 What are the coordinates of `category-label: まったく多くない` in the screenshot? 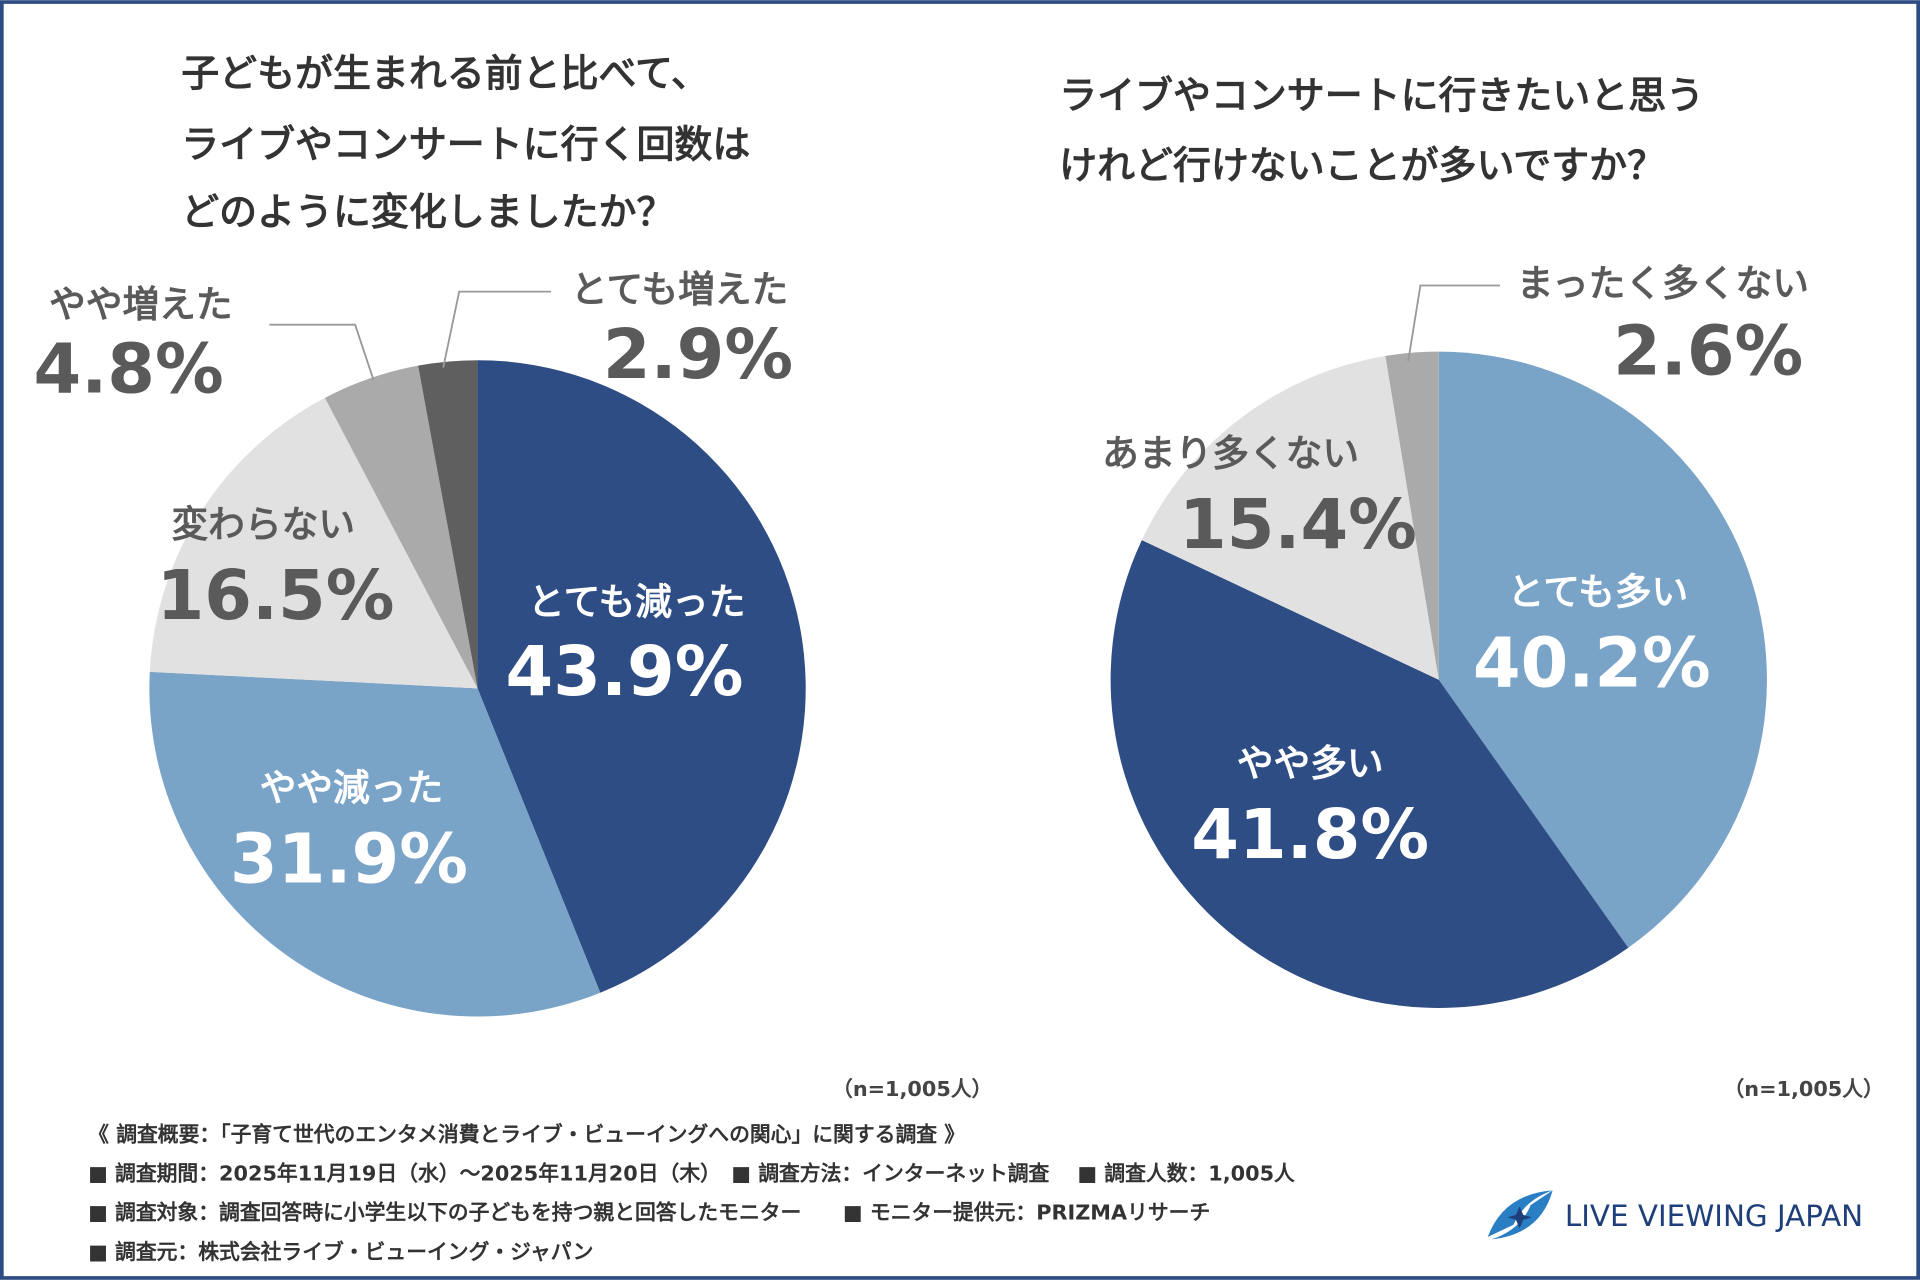 It's located at (1663, 283).